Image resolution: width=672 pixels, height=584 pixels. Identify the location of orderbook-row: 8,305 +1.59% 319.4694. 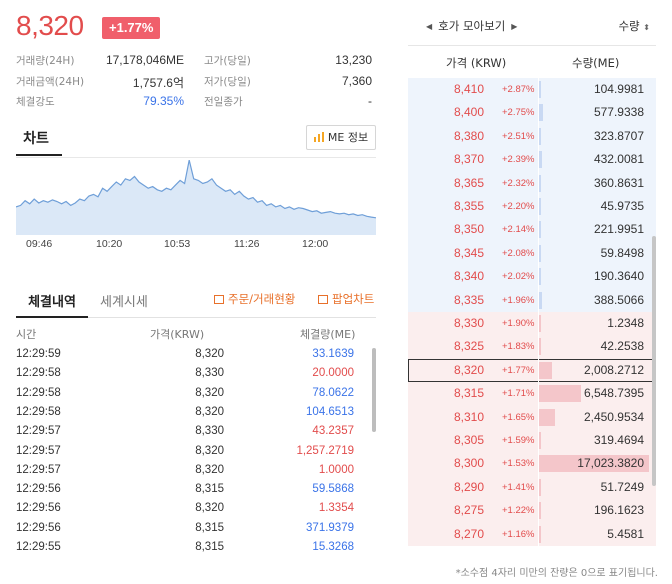
(532, 441).